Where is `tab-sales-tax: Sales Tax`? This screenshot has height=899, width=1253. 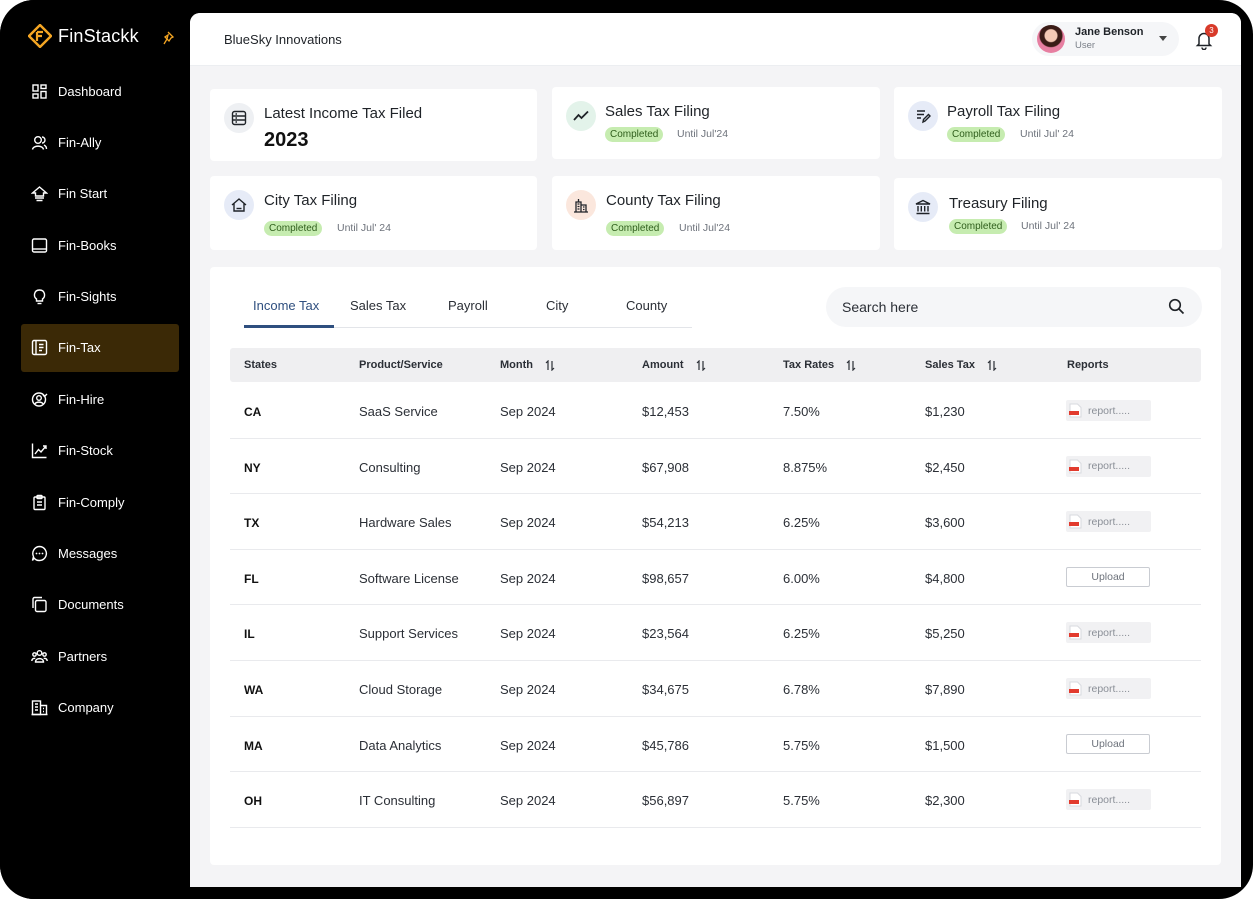 tab-sales-tax: Sales Tax is located at coordinates (378, 305).